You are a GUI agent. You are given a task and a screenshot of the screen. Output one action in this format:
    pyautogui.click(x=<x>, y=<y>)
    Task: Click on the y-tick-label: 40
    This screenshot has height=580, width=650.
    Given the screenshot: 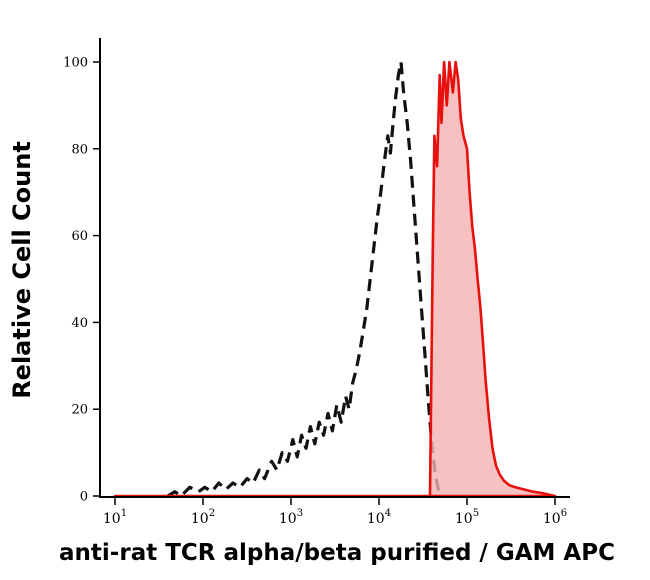 What is the action you would take?
    pyautogui.click(x=79, y=323)
    